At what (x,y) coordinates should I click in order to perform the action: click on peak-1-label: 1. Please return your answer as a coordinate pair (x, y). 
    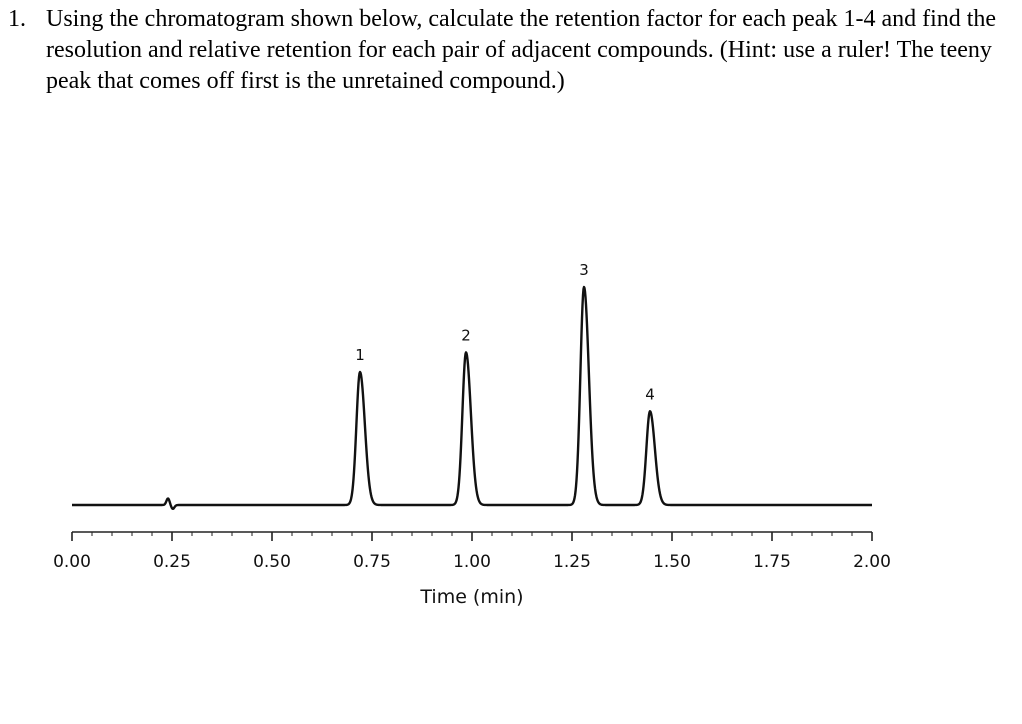
    Looking at the image, I should click on (360, 355).